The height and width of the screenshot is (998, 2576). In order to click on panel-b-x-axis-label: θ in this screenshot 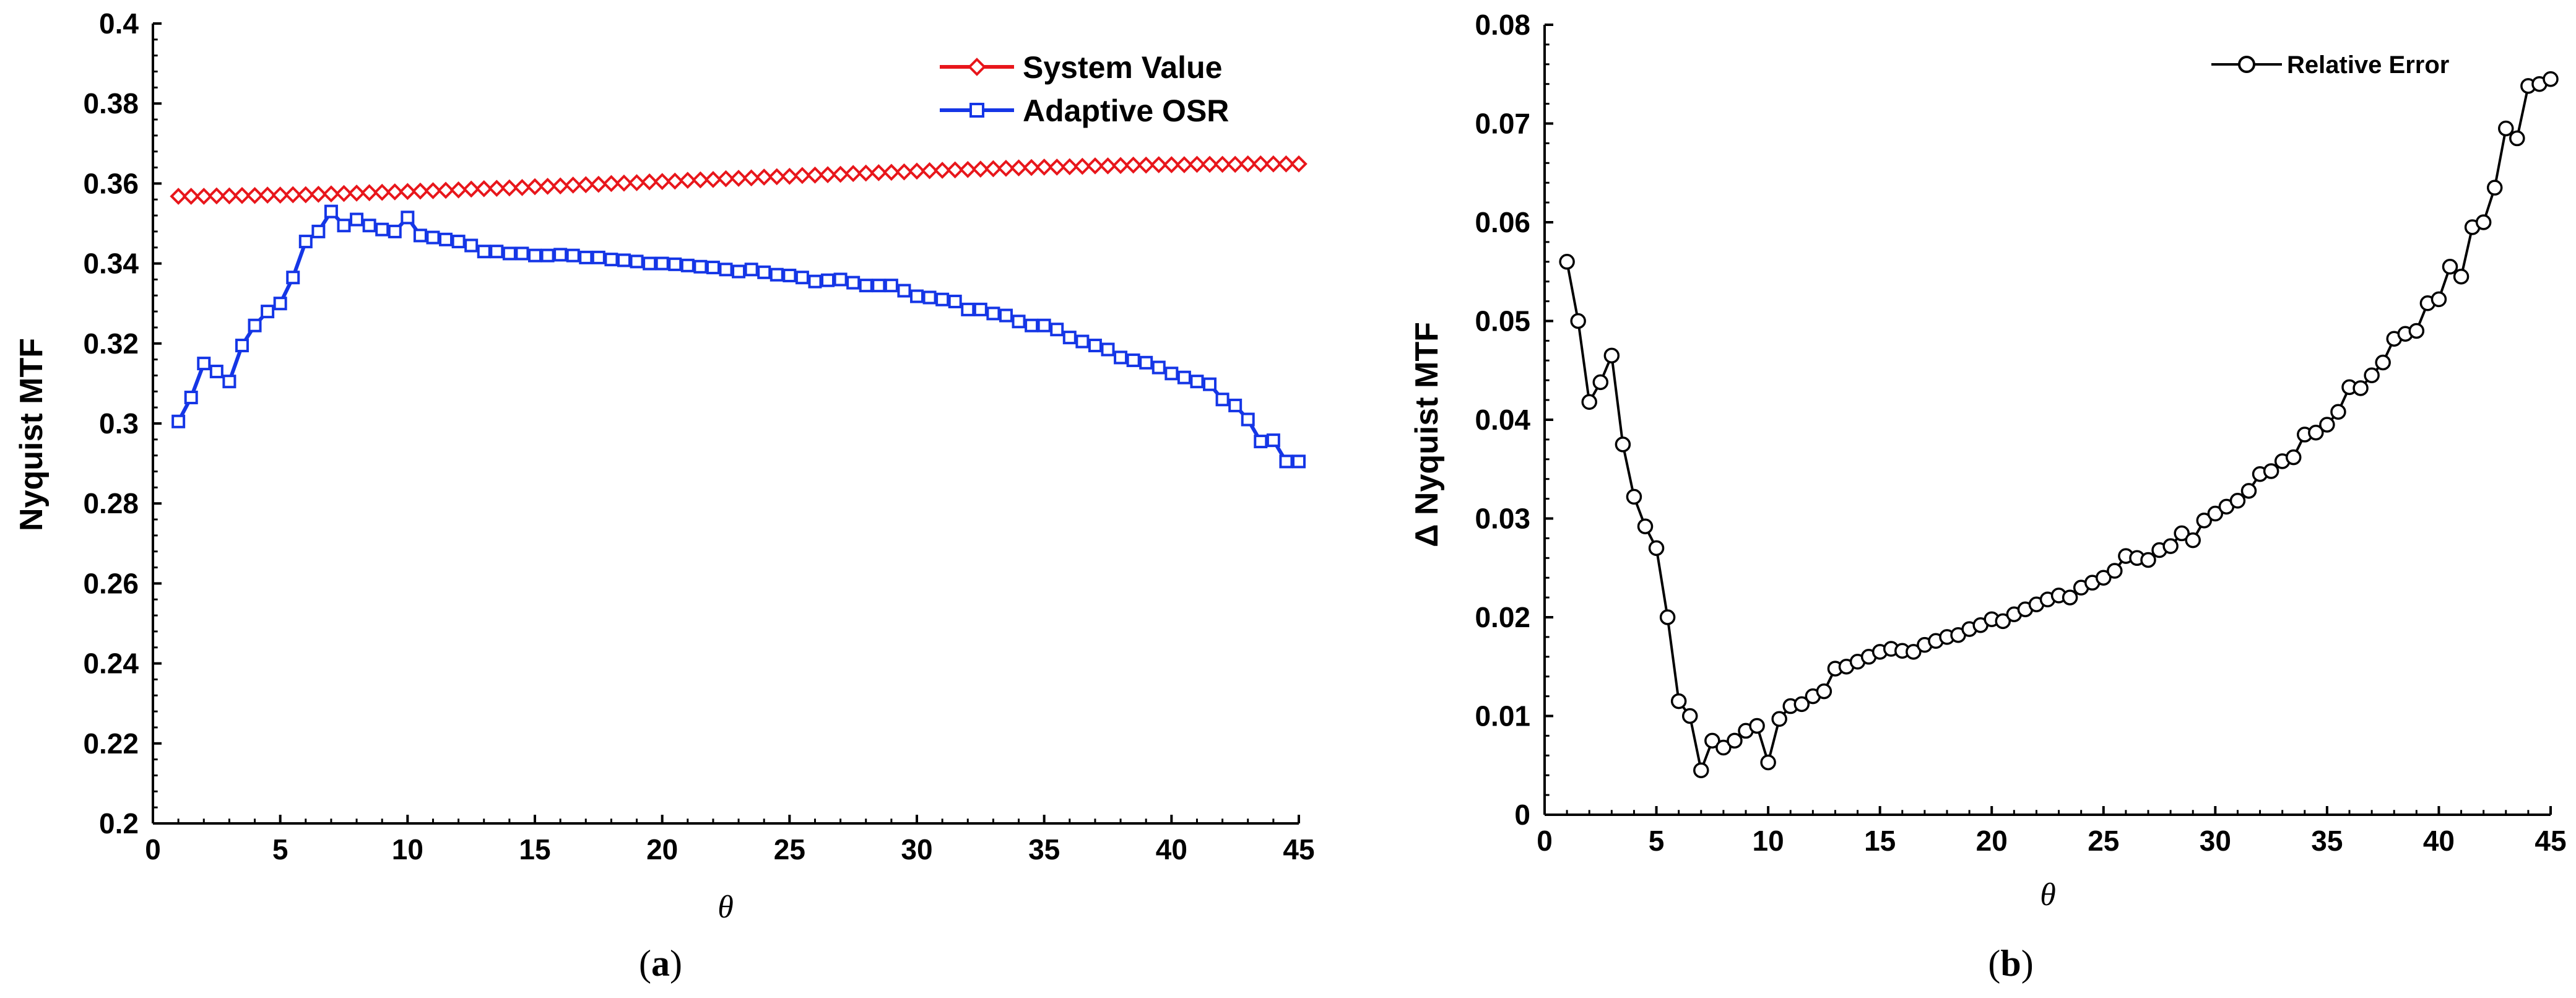, I will do `click(2048, 895)`.